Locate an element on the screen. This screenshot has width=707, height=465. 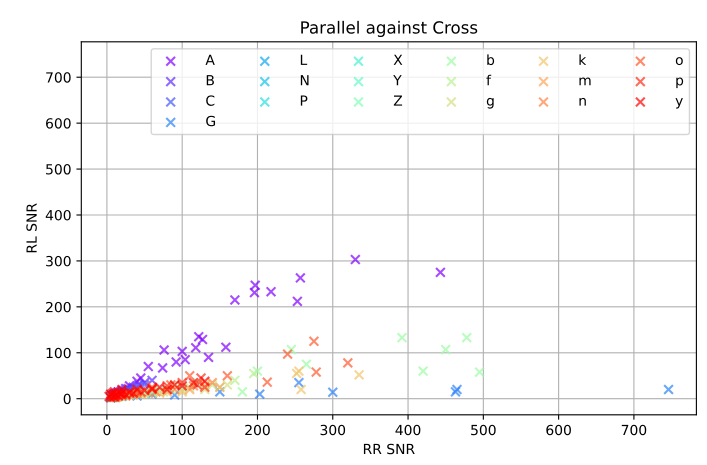
legend-label: n is located at coordinates (582, 102).